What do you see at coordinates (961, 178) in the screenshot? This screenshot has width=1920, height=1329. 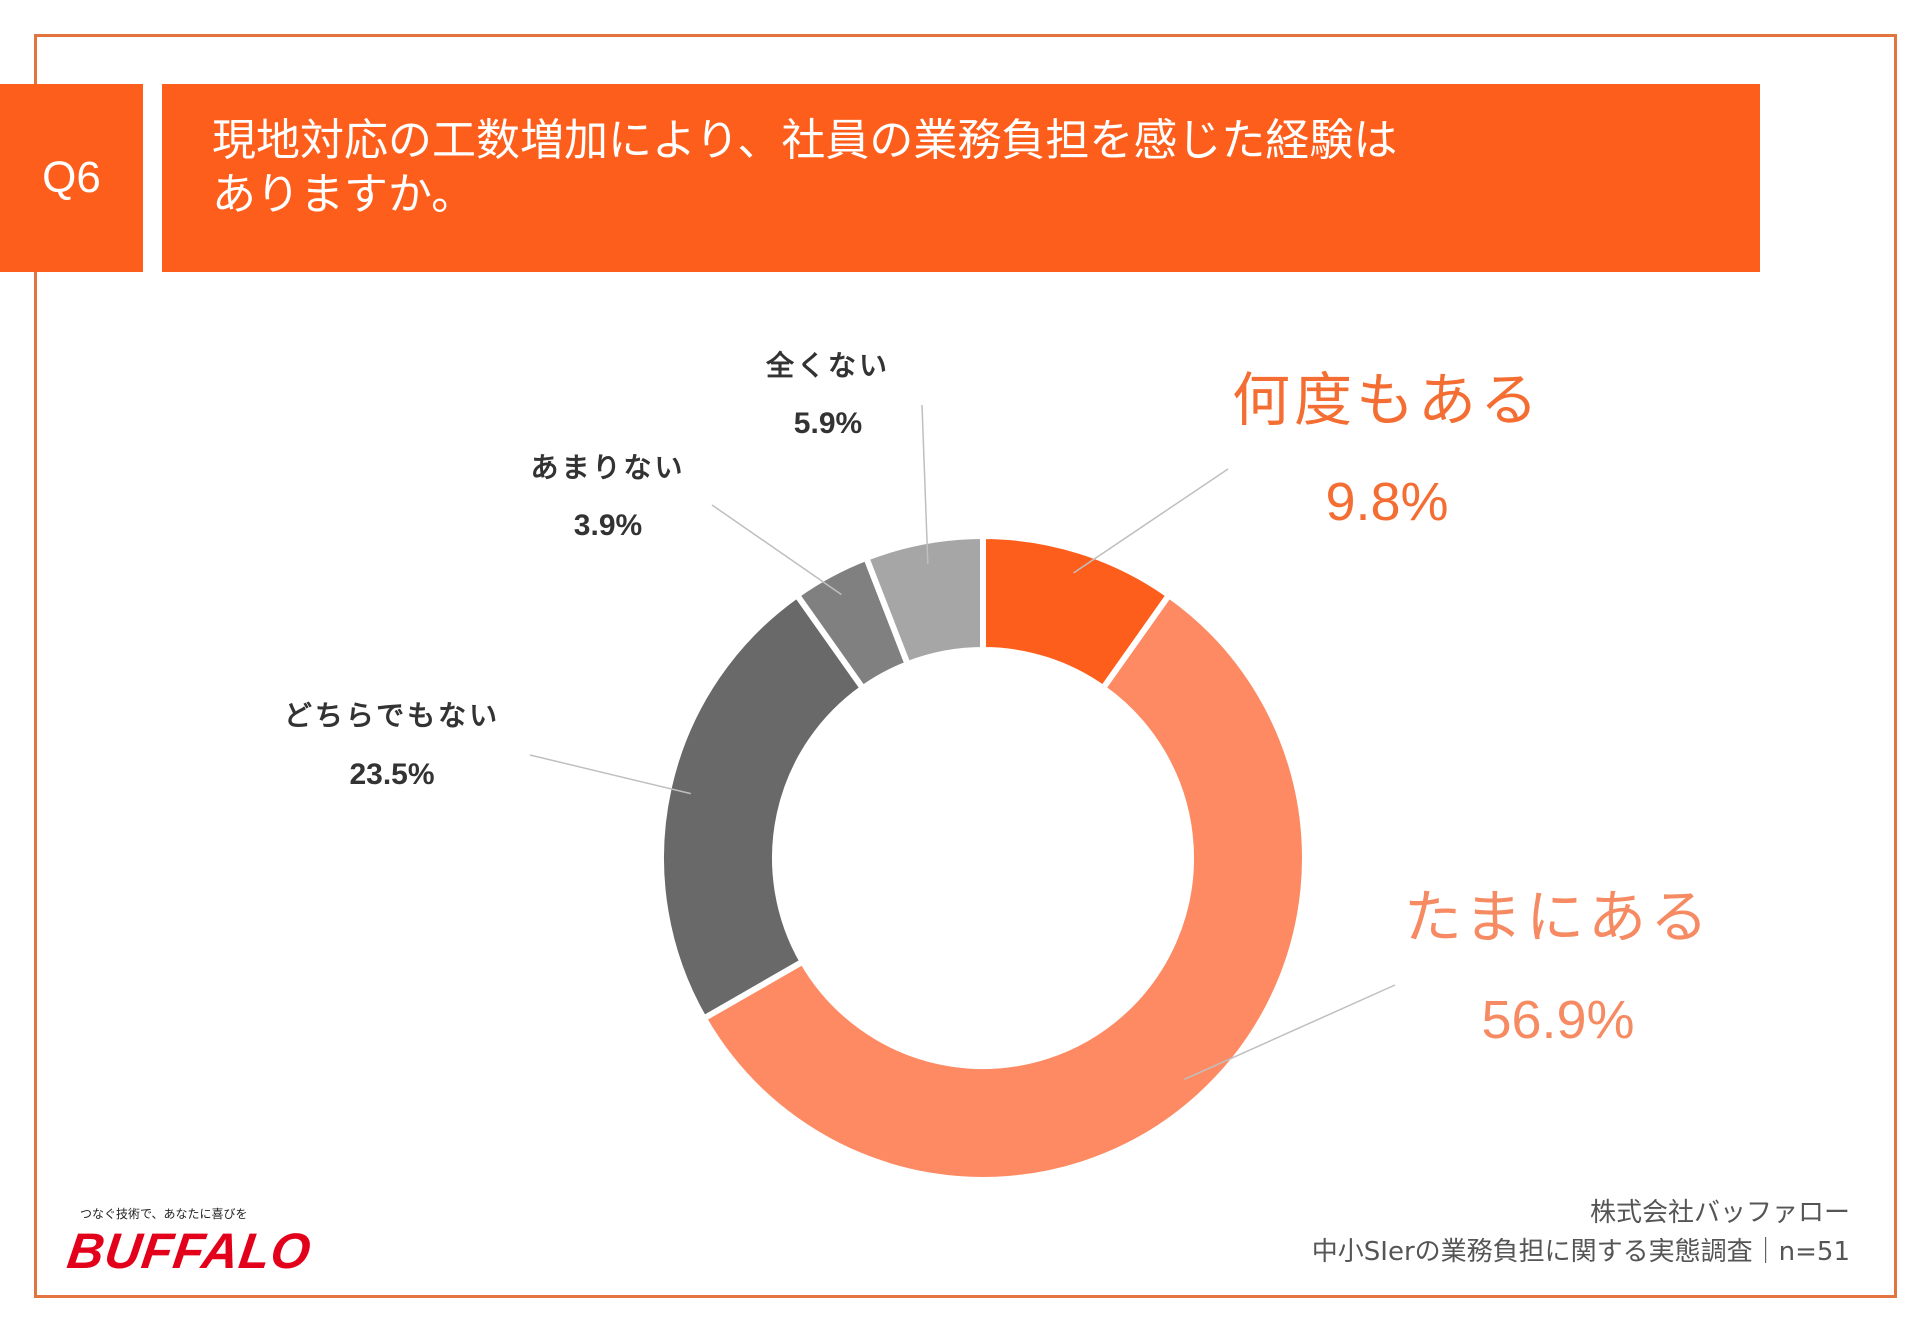 I see `question-title: 現地対応の工数増加により、社員の業務負担を感じた経験は ありますか。` at bounding box center [961, 178].